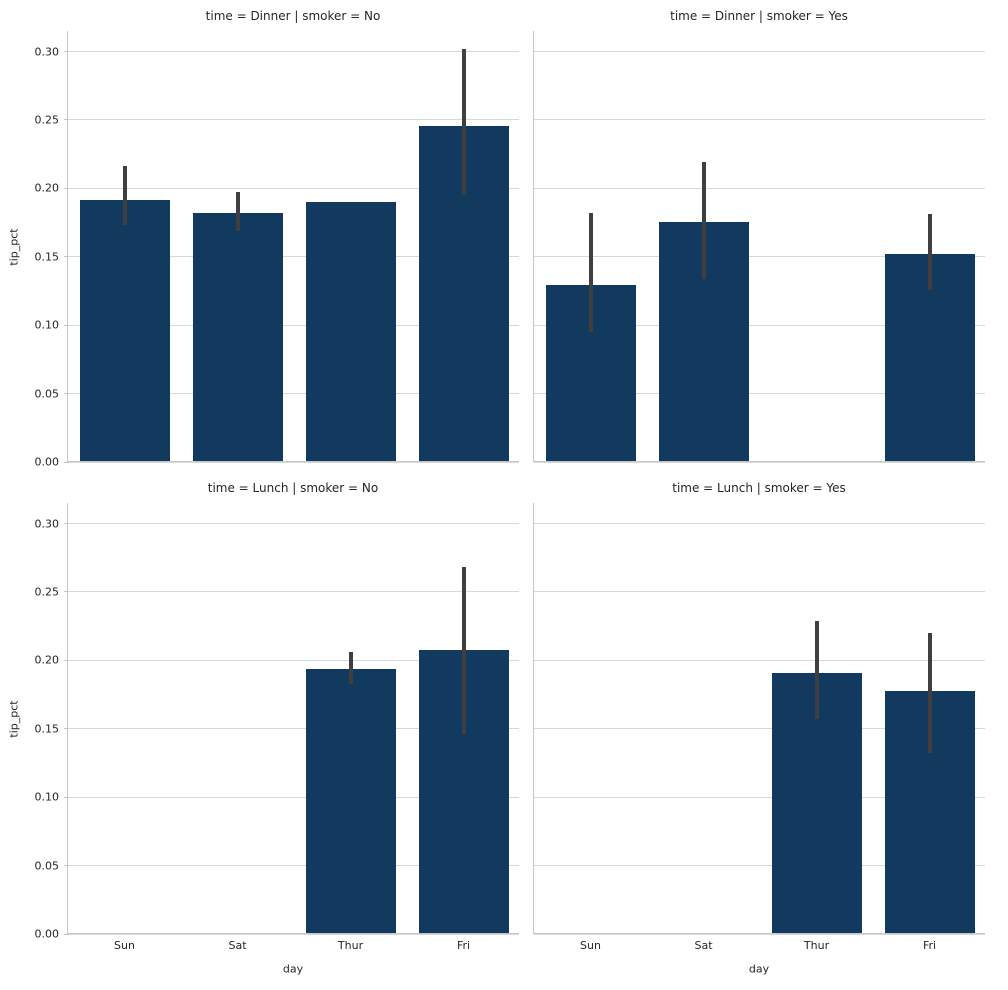 The width and height of the screenshot is (1008, 990). Describe the element at coordinates (14, 246) in the screenshot. I see `y-axis-label-top-row: tip_pct` at that location.